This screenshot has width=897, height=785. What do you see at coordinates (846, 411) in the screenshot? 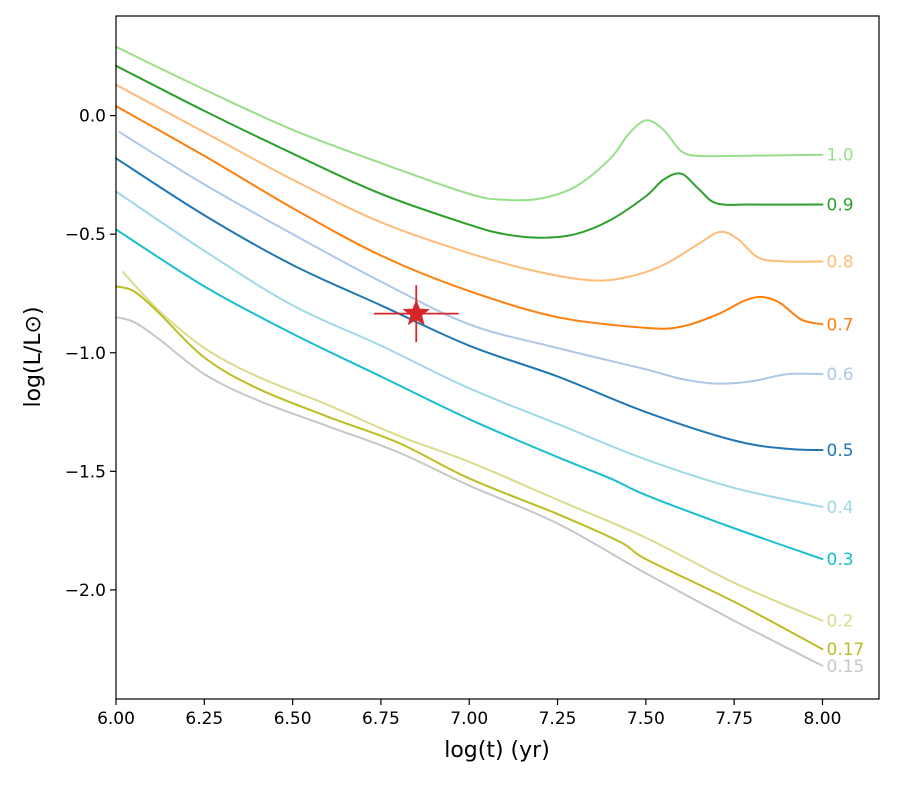
I see `series-labels: 1.0 0.9 0.8 0.7 0.6 0.5 0.4 0.3 0.2 0.170.15` at bounding box center [846, 411].